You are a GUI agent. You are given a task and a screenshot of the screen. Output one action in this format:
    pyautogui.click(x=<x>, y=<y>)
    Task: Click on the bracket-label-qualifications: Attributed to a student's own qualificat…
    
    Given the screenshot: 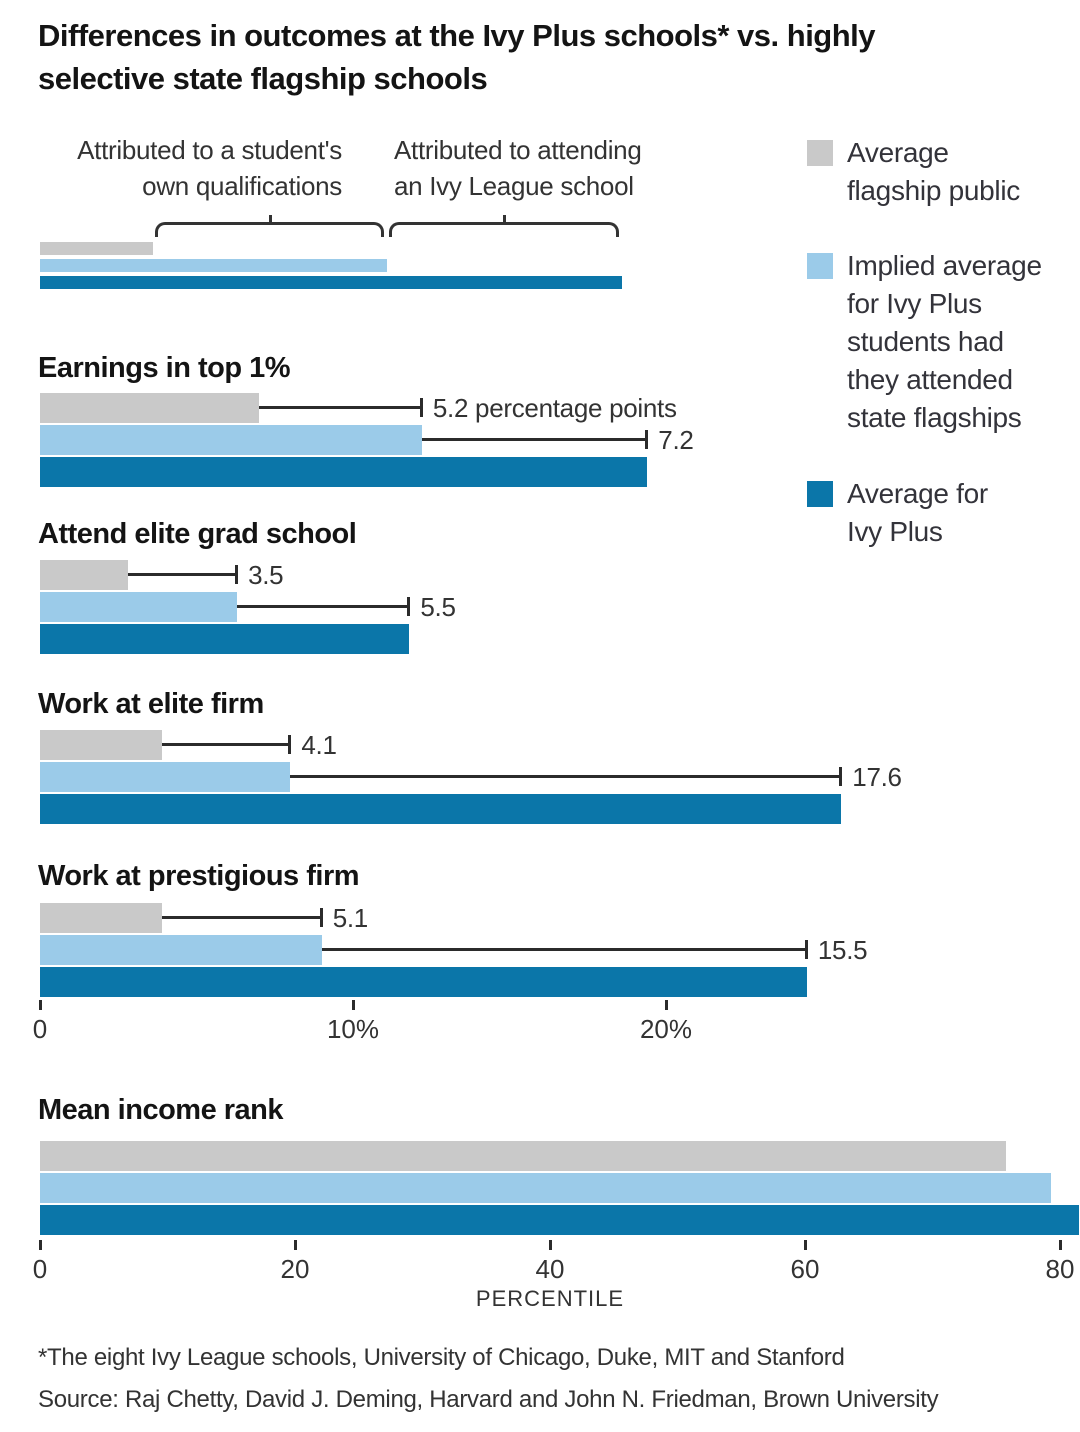 What is the action you would take?
    pyautogui.click(x=209, y=168)
    